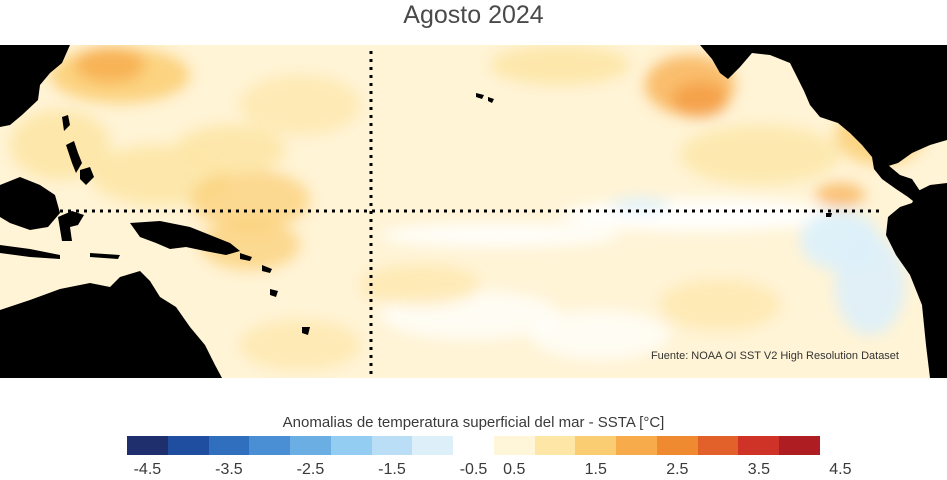 Image resolution: width=947 pixels, height=480 pixels. Describe the element at coordinates (840, 469) in the screenshot. I see `colorbar-tick-label: 4.5` at that location.